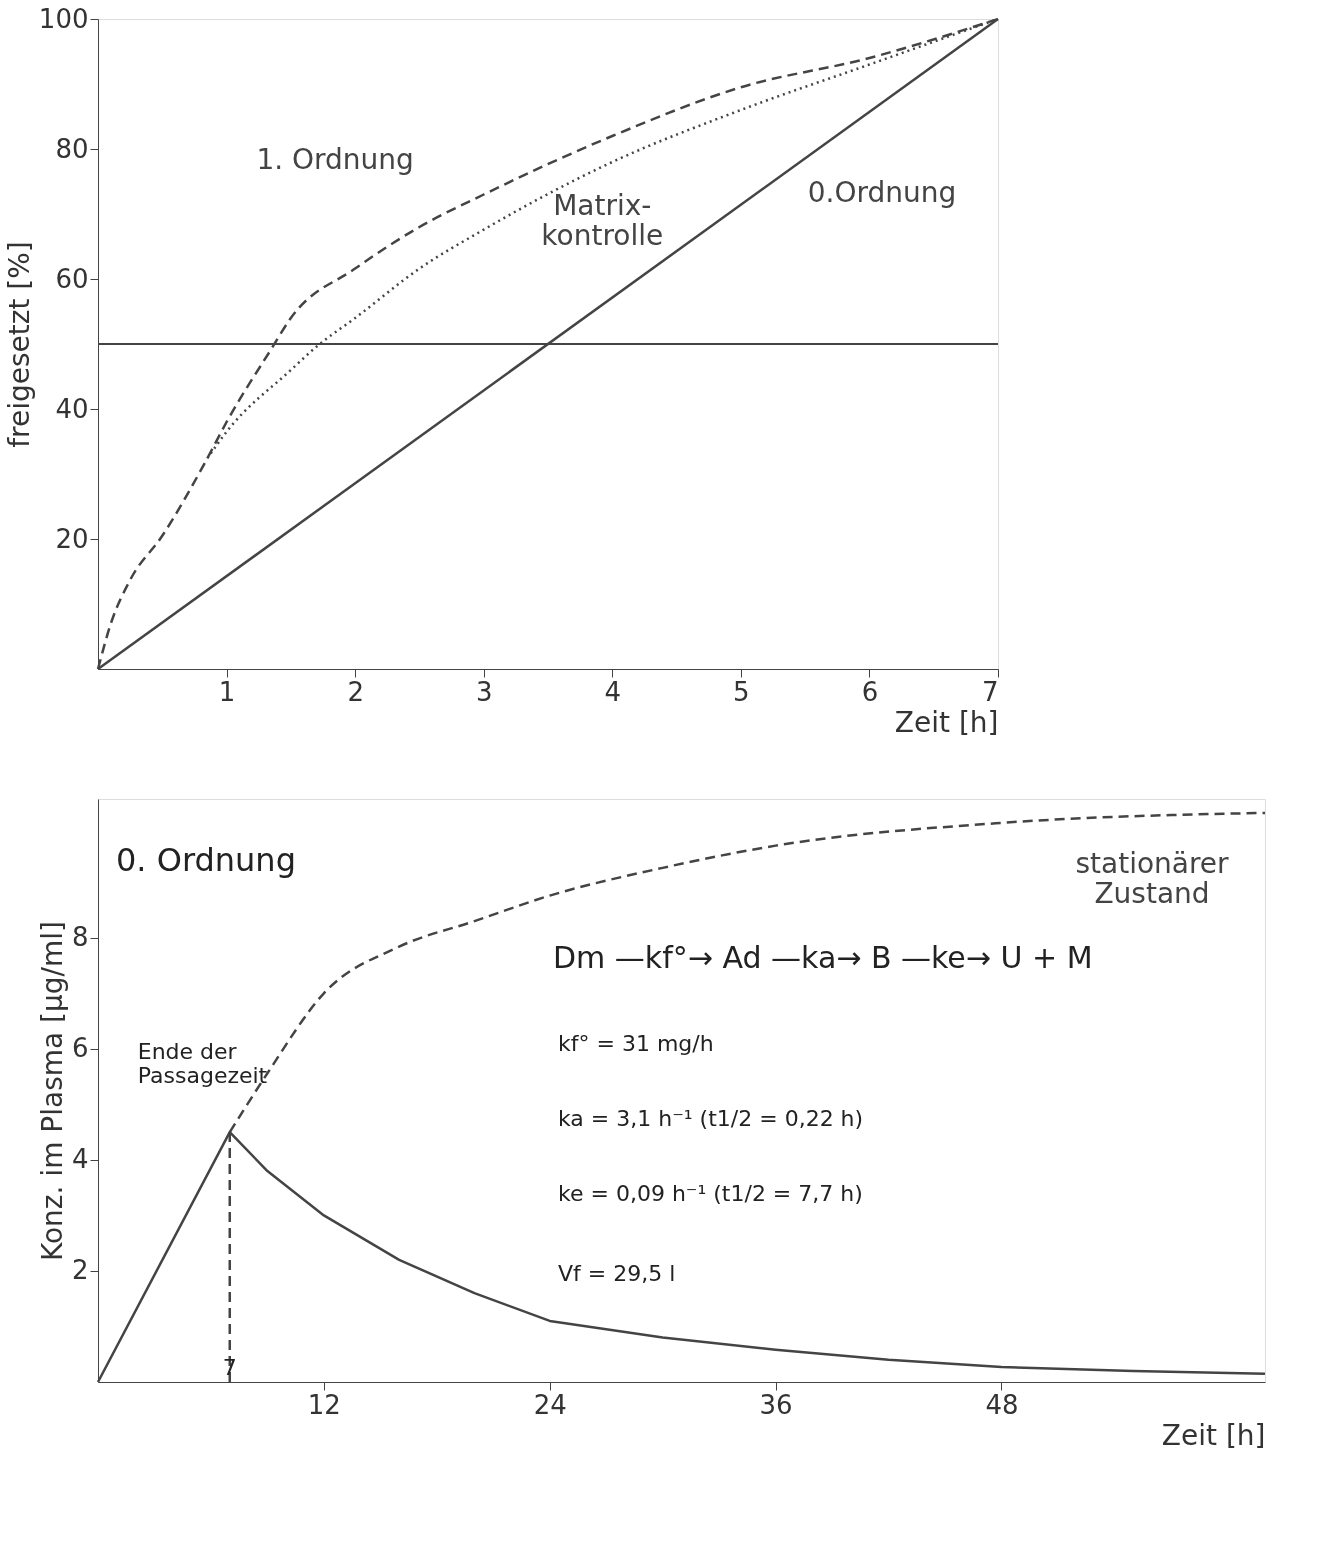 The width and height of the screenshot is (1334, 1568). Describe the element at coordinates (227, 691) in the screenshot. I see `x-tick-label: 1` at that location.